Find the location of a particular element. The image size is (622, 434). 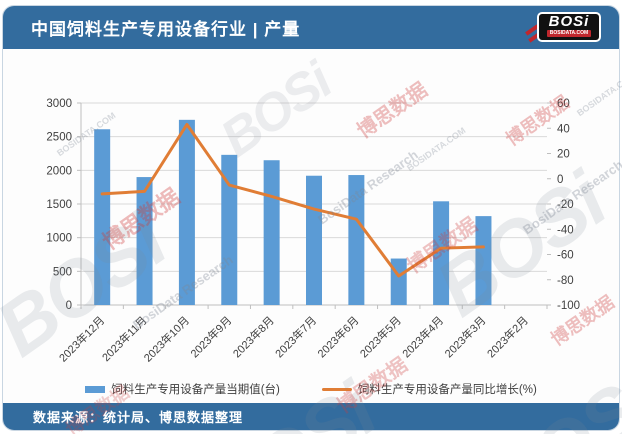

chart-legend: 饲料生产专用设备产量当期值(台) 饲料生产专用设备产量同比增长(%) is located at coordinates (311, 389).